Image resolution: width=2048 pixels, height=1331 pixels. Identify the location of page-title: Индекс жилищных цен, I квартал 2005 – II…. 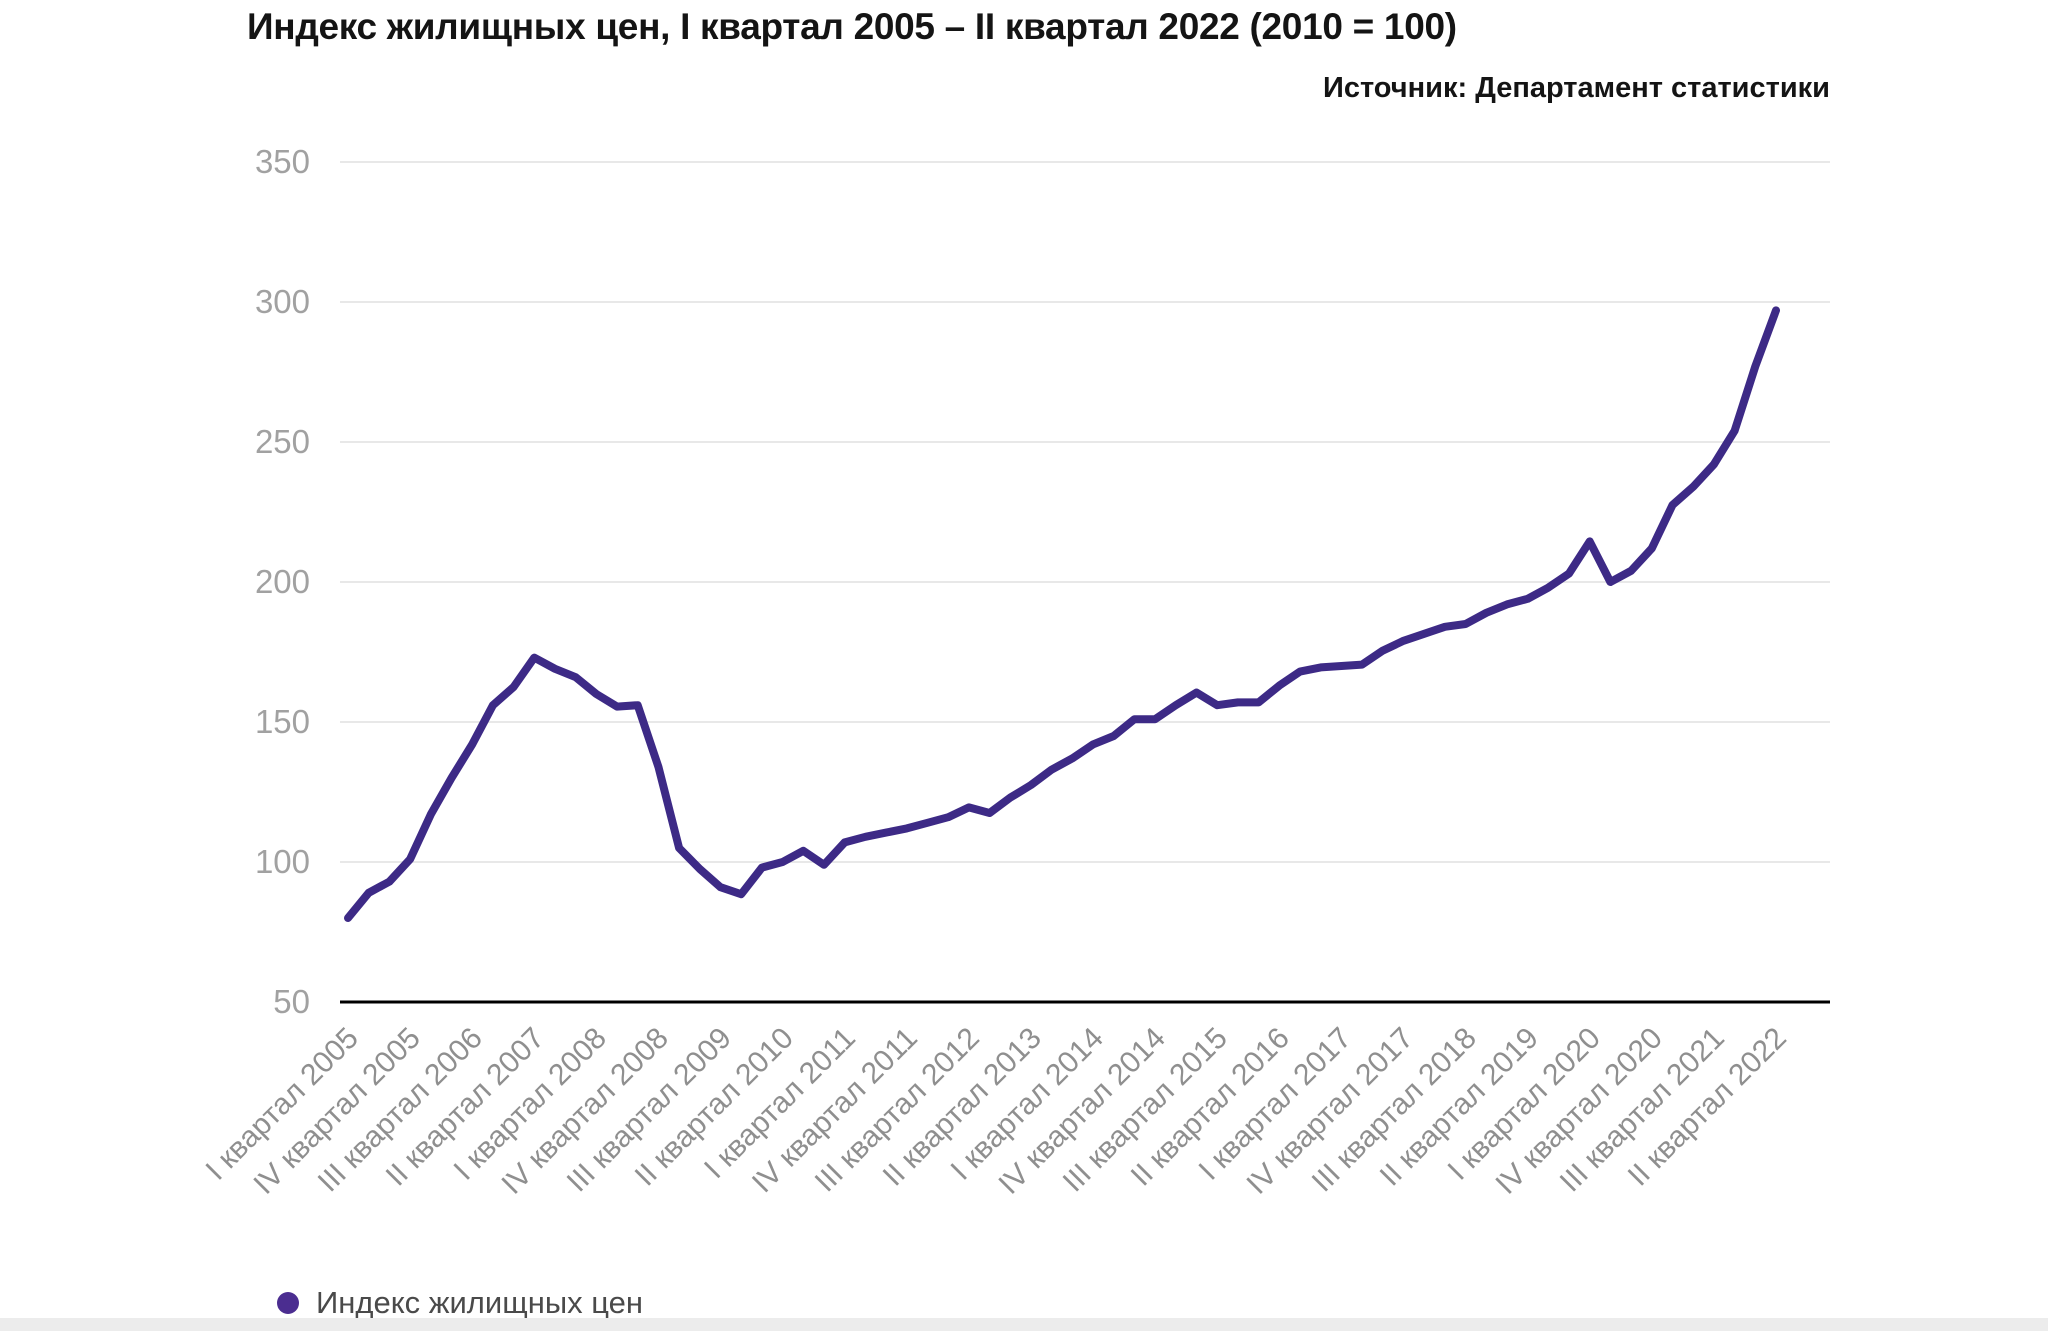
(852, 26).